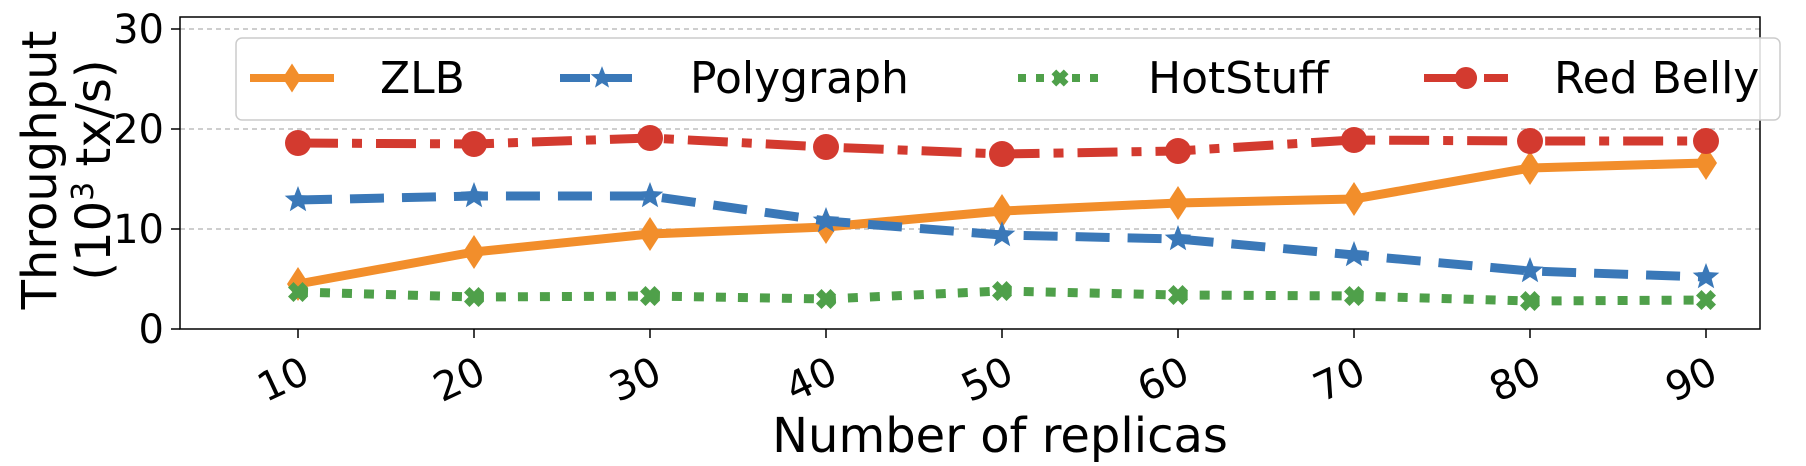 This screenshot has width=1806, height=466. What do you see at coordinates (357, 78) in the screenshot?
I see `legend-item-zlb: ZLB` at bounding box center [357, 78].